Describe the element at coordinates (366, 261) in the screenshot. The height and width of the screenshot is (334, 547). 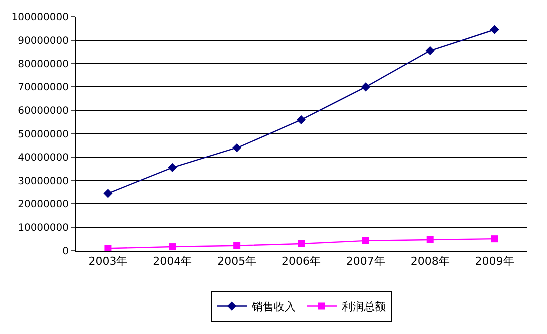
I see `x-tick-label: 2007年` at that location.